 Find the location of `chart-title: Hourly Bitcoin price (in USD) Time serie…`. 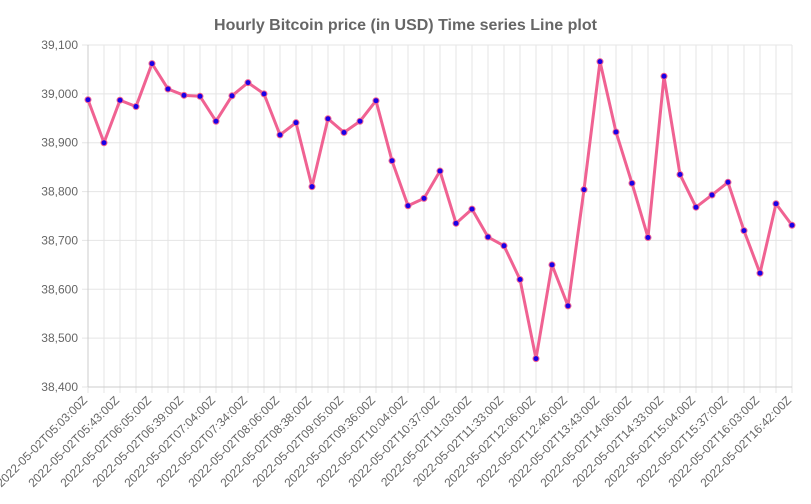

chart-title: Hourly Bitcoin price (in USD) Time serie… is located at coordinates (406, 25).